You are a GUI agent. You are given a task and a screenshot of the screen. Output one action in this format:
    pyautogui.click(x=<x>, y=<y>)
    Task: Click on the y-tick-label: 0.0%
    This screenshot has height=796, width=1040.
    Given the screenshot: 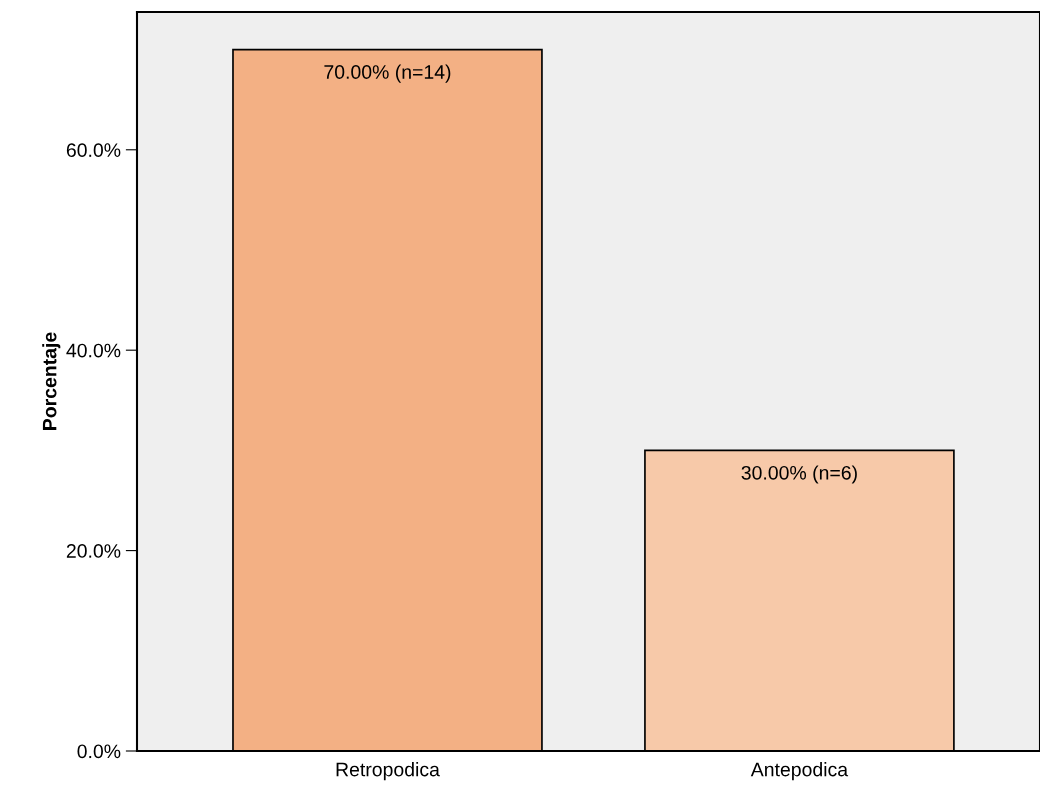 What is the action you would take?
    pyautogui.click(x=99, y=751)
    